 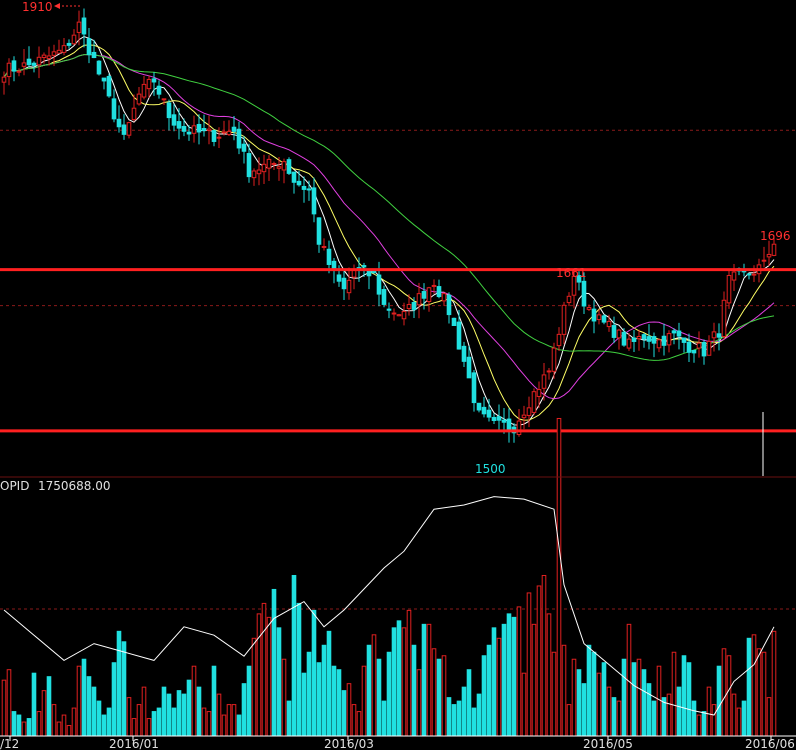 What do you see at coordinates (37, 7) in the screenshot?
I see `annotation-1910: 1910` at bounding box center [37, 7].